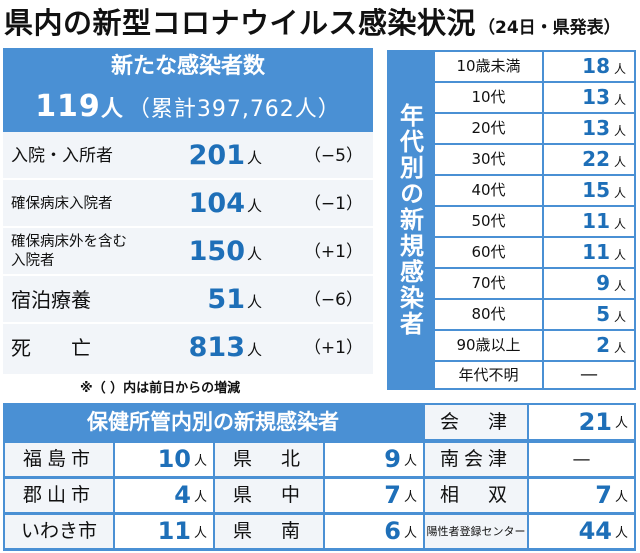 This screenshot has width=640, height=553. Describe the element at coordinates (187, 66) in the screenshot. I see `new-cases-title: 新たな感染者数` at that location.